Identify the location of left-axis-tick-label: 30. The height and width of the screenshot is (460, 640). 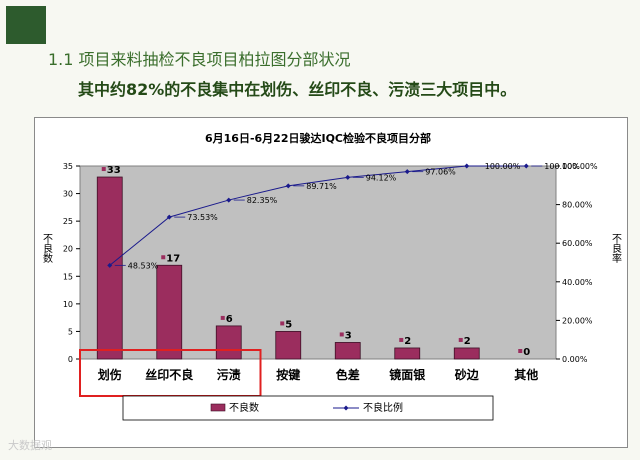
(68, 194).